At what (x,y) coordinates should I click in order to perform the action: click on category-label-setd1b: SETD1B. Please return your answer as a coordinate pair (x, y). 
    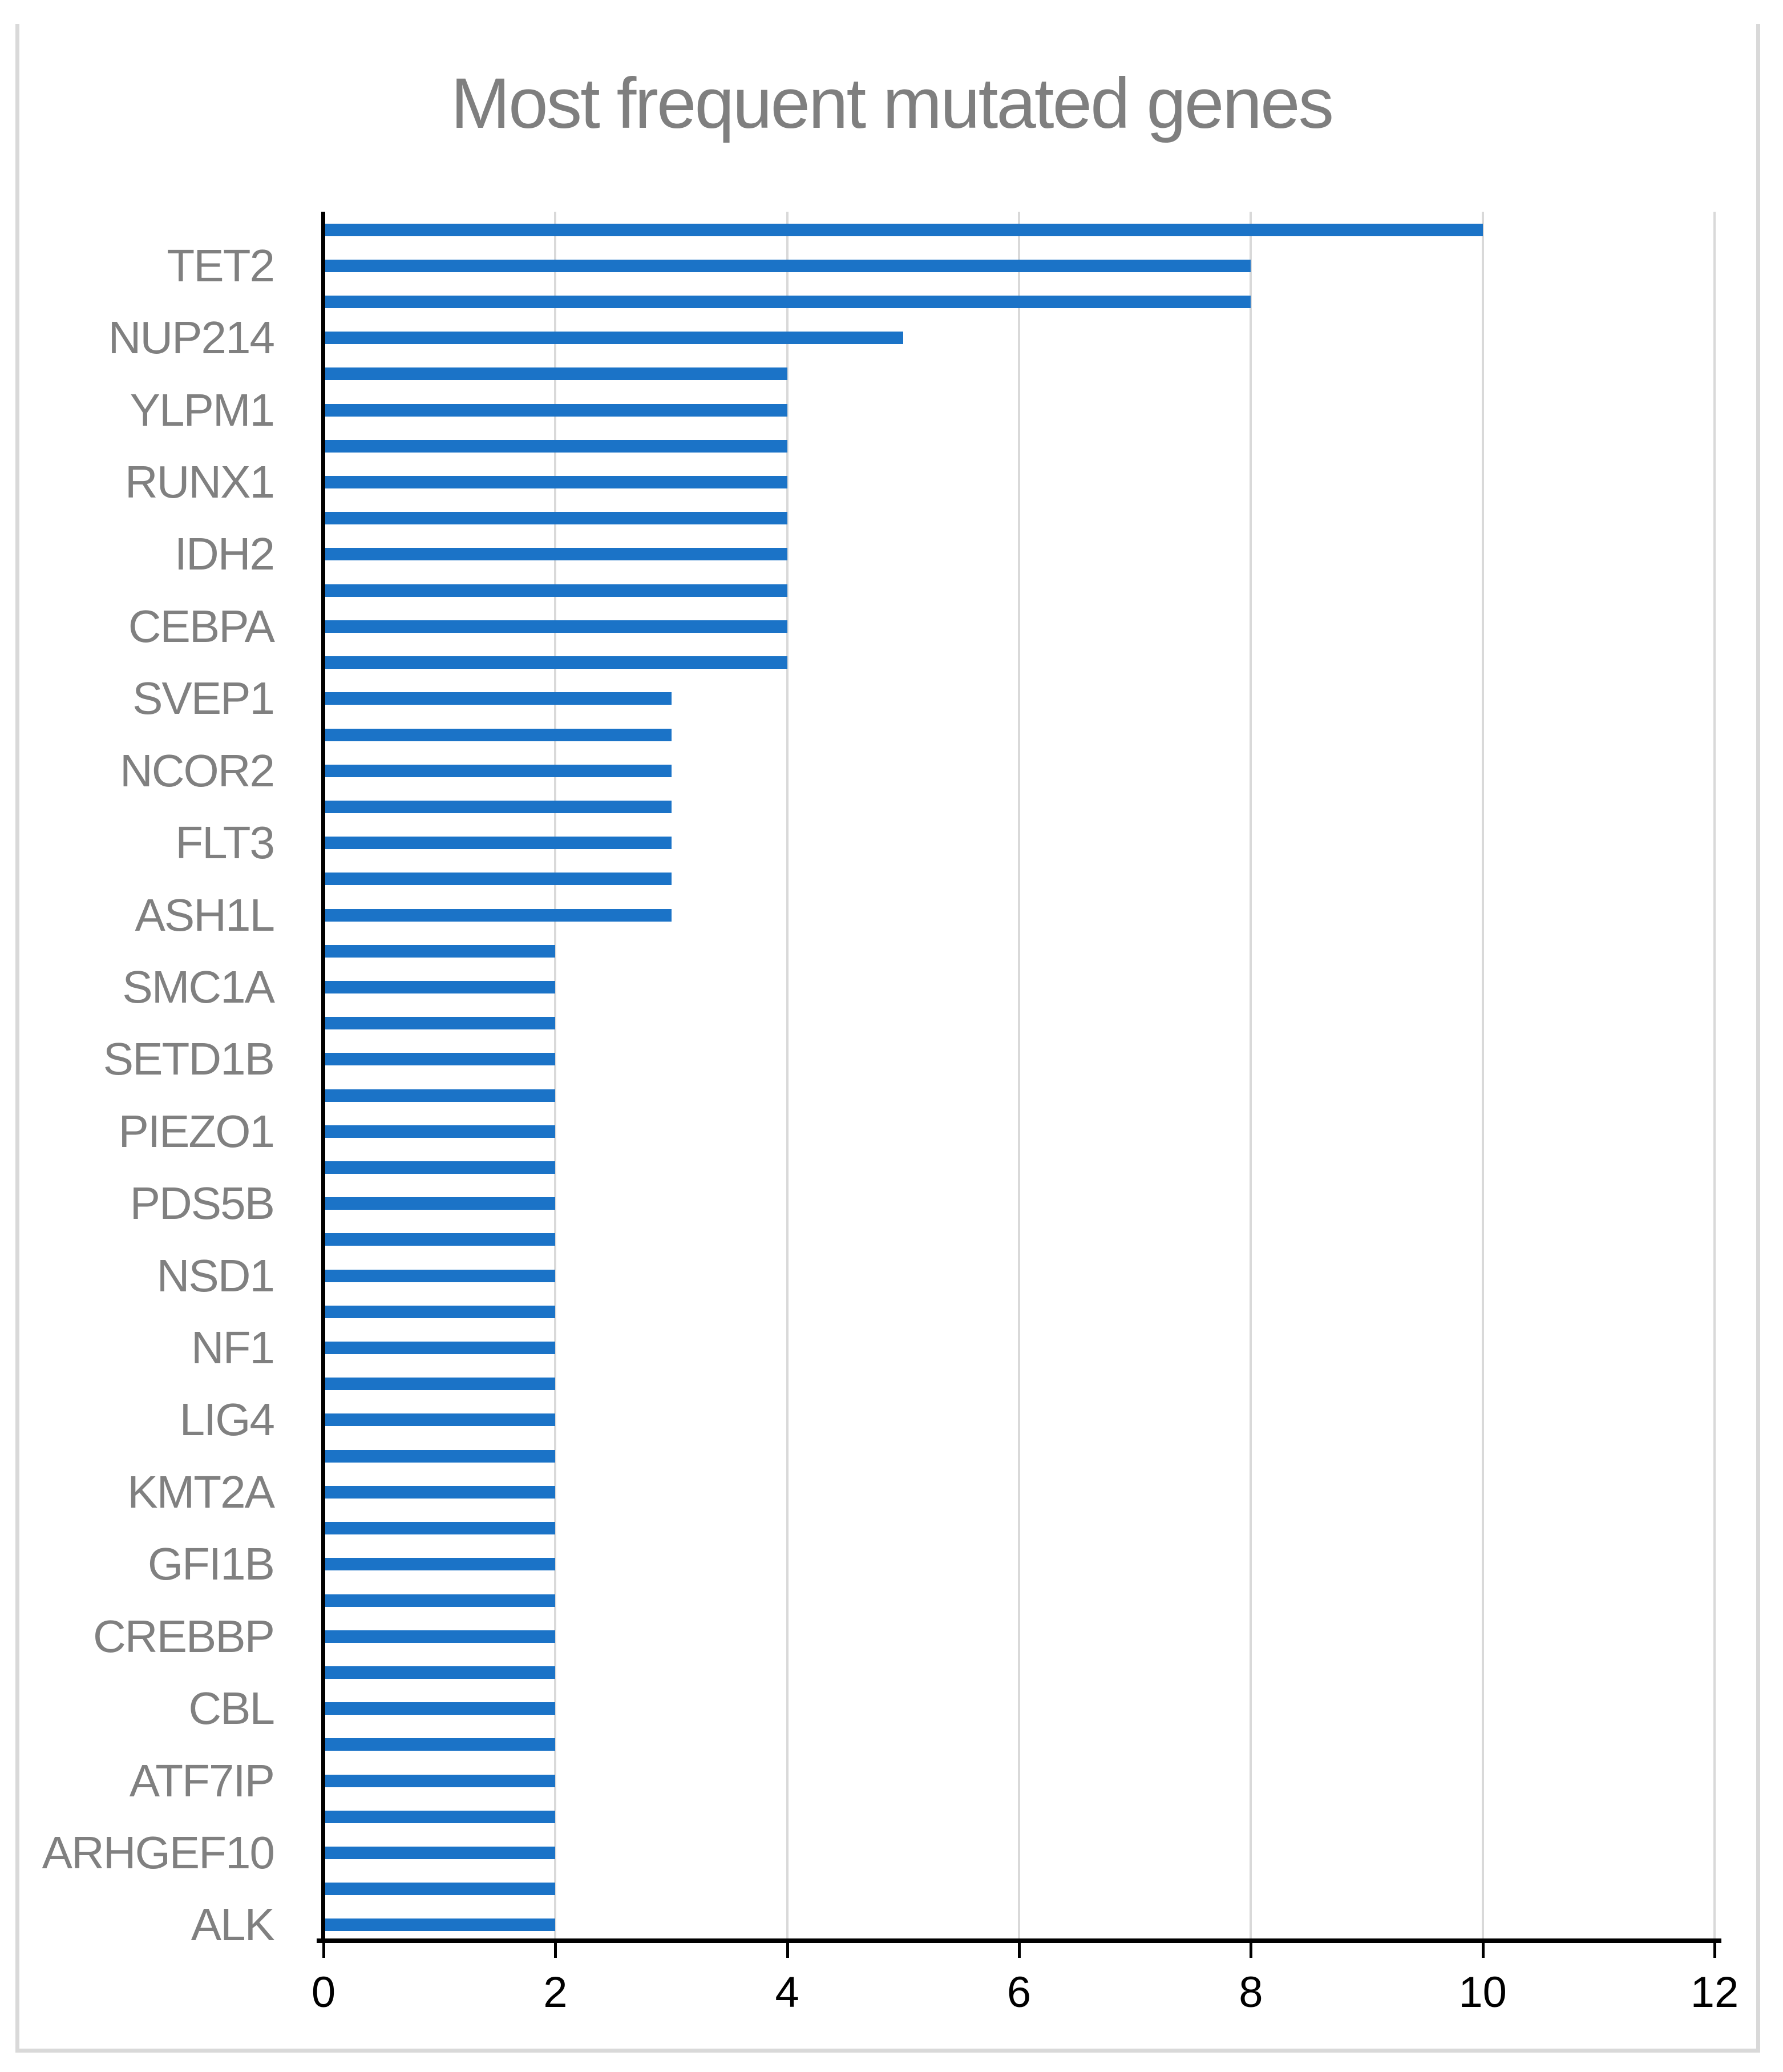
    Looking at the image, I should click on (189, 1059).